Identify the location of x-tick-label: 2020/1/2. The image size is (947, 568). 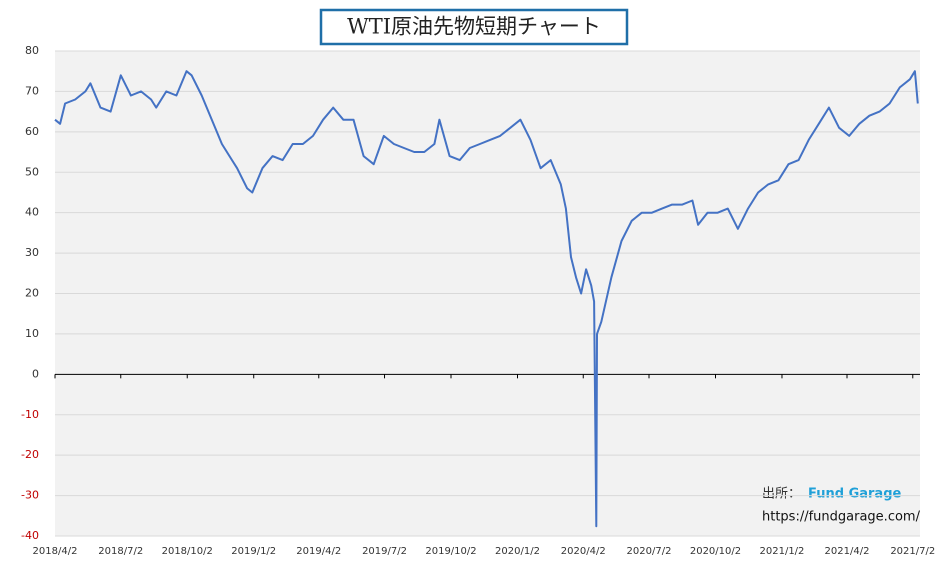
(517, 551).